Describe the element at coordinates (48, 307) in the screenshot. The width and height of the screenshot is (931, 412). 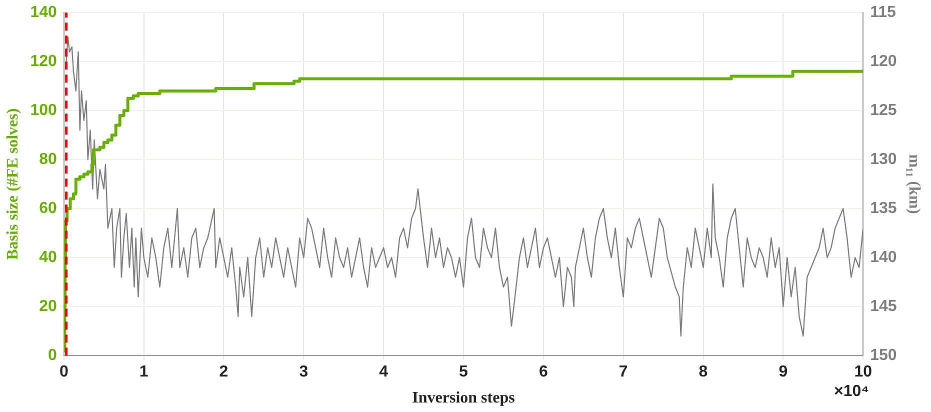
I see `y-tick-label: 20` at that location.